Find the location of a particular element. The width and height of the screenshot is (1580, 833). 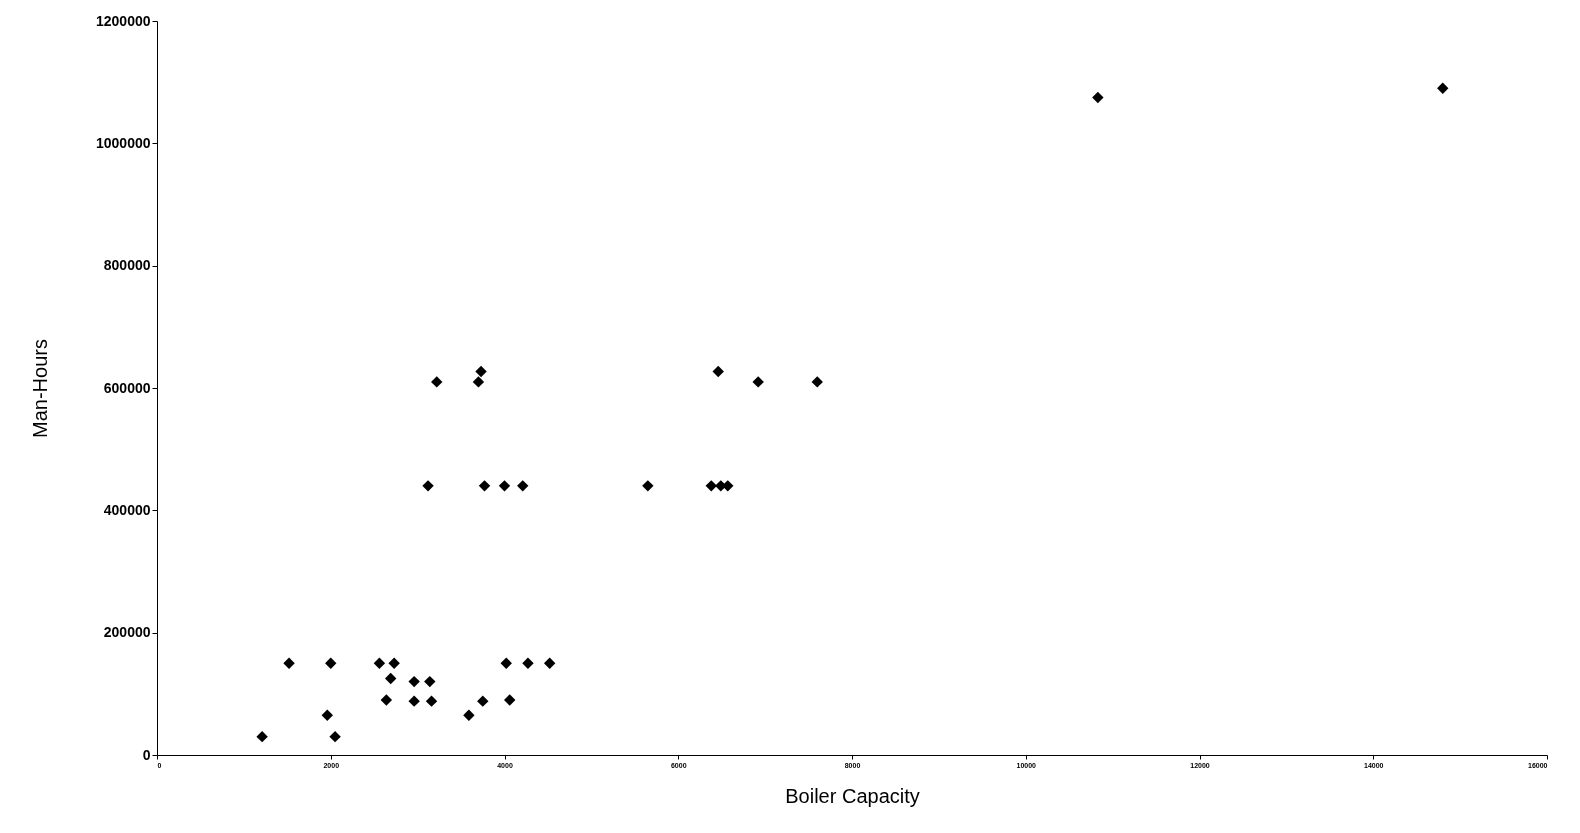

y-tick-label: 600000 is located at coordinates (127, 387).